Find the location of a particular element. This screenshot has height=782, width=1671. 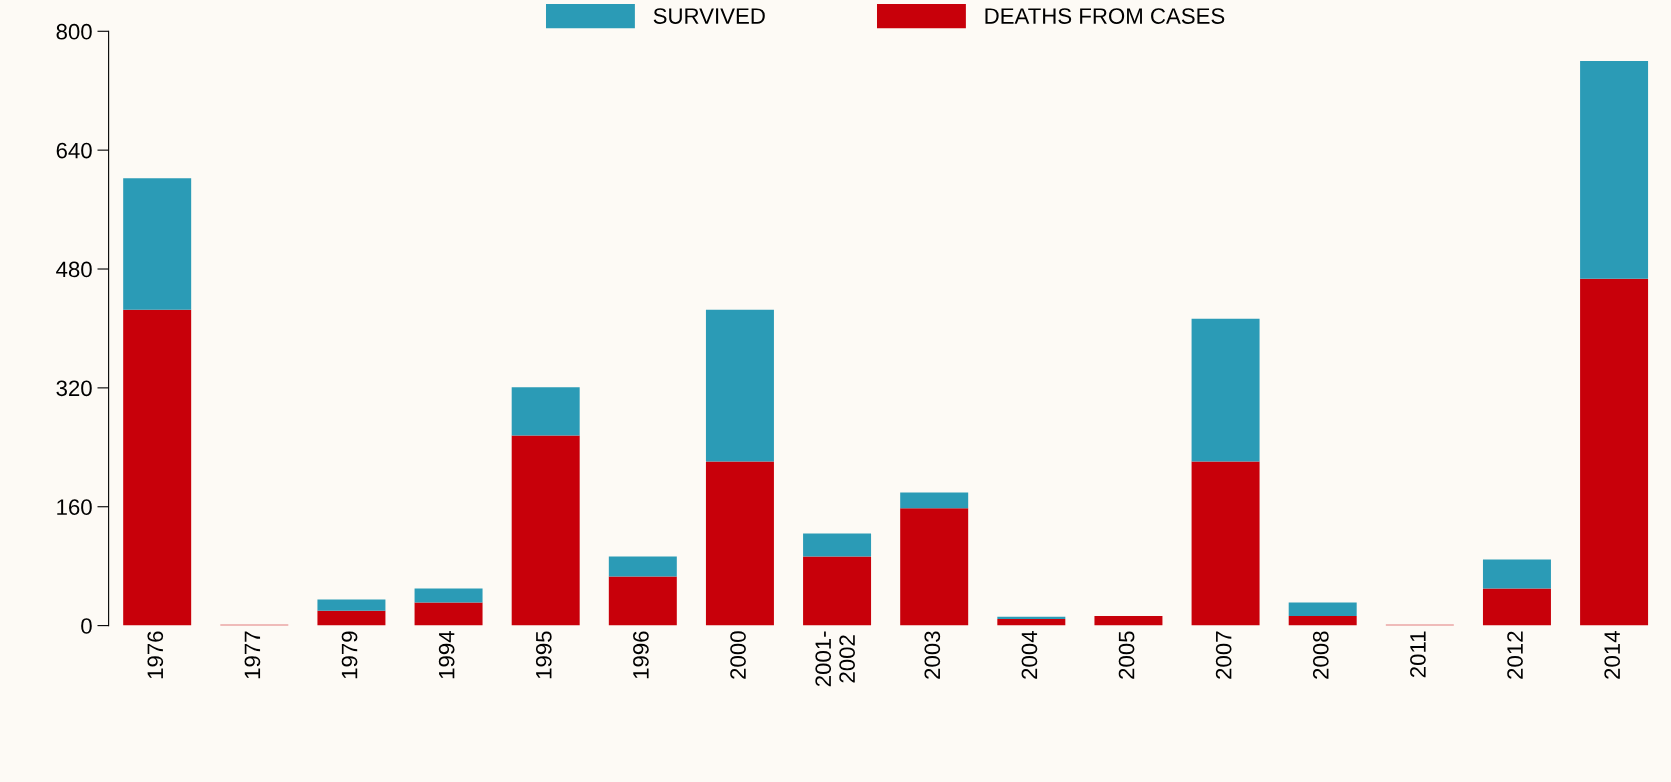

x-tick-label: 2005 is located at coordinates (1126, 655).